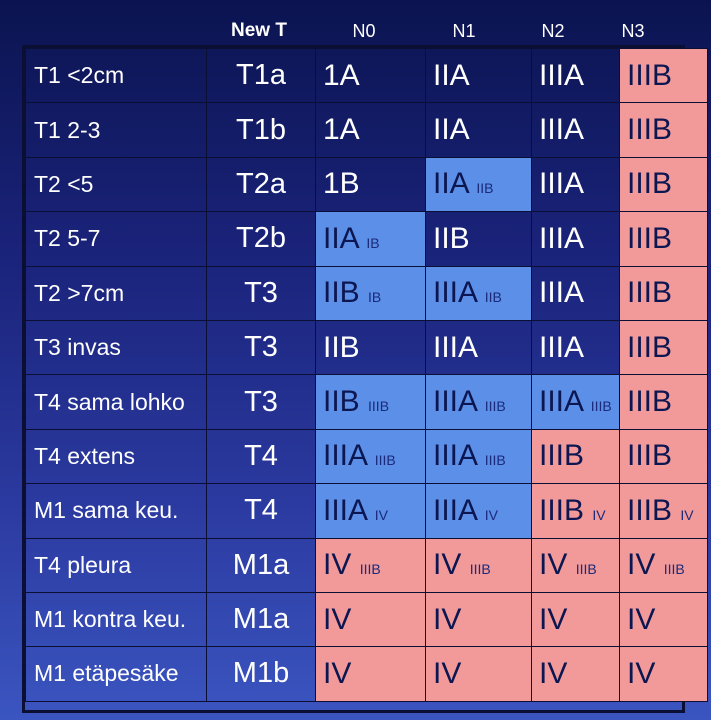 Image resolution: width=711 pixels, height=720 pixels. What do you see at coordinates (575, 565) in the screenshot?
I see `stage-cell-n2: IV IIIB` at bounding box center [575, 565].